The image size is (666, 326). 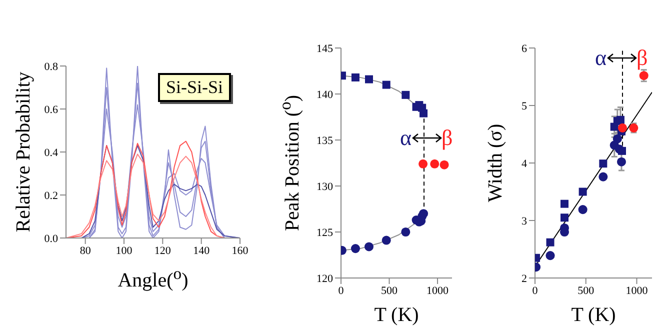 What do you see at coordinates (325, 278) in the screenshot?
I see `y-tick-label: 120` at bounding box center [325, 278].